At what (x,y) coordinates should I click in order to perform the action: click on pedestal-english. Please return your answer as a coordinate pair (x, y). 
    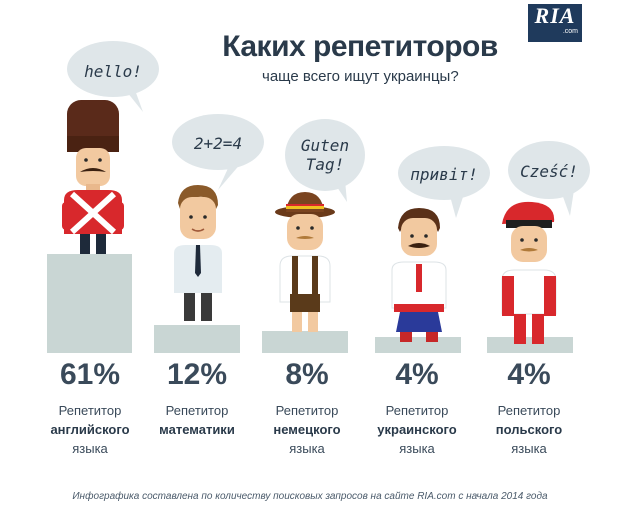
    Looking at the image, I should click on (89, 303).